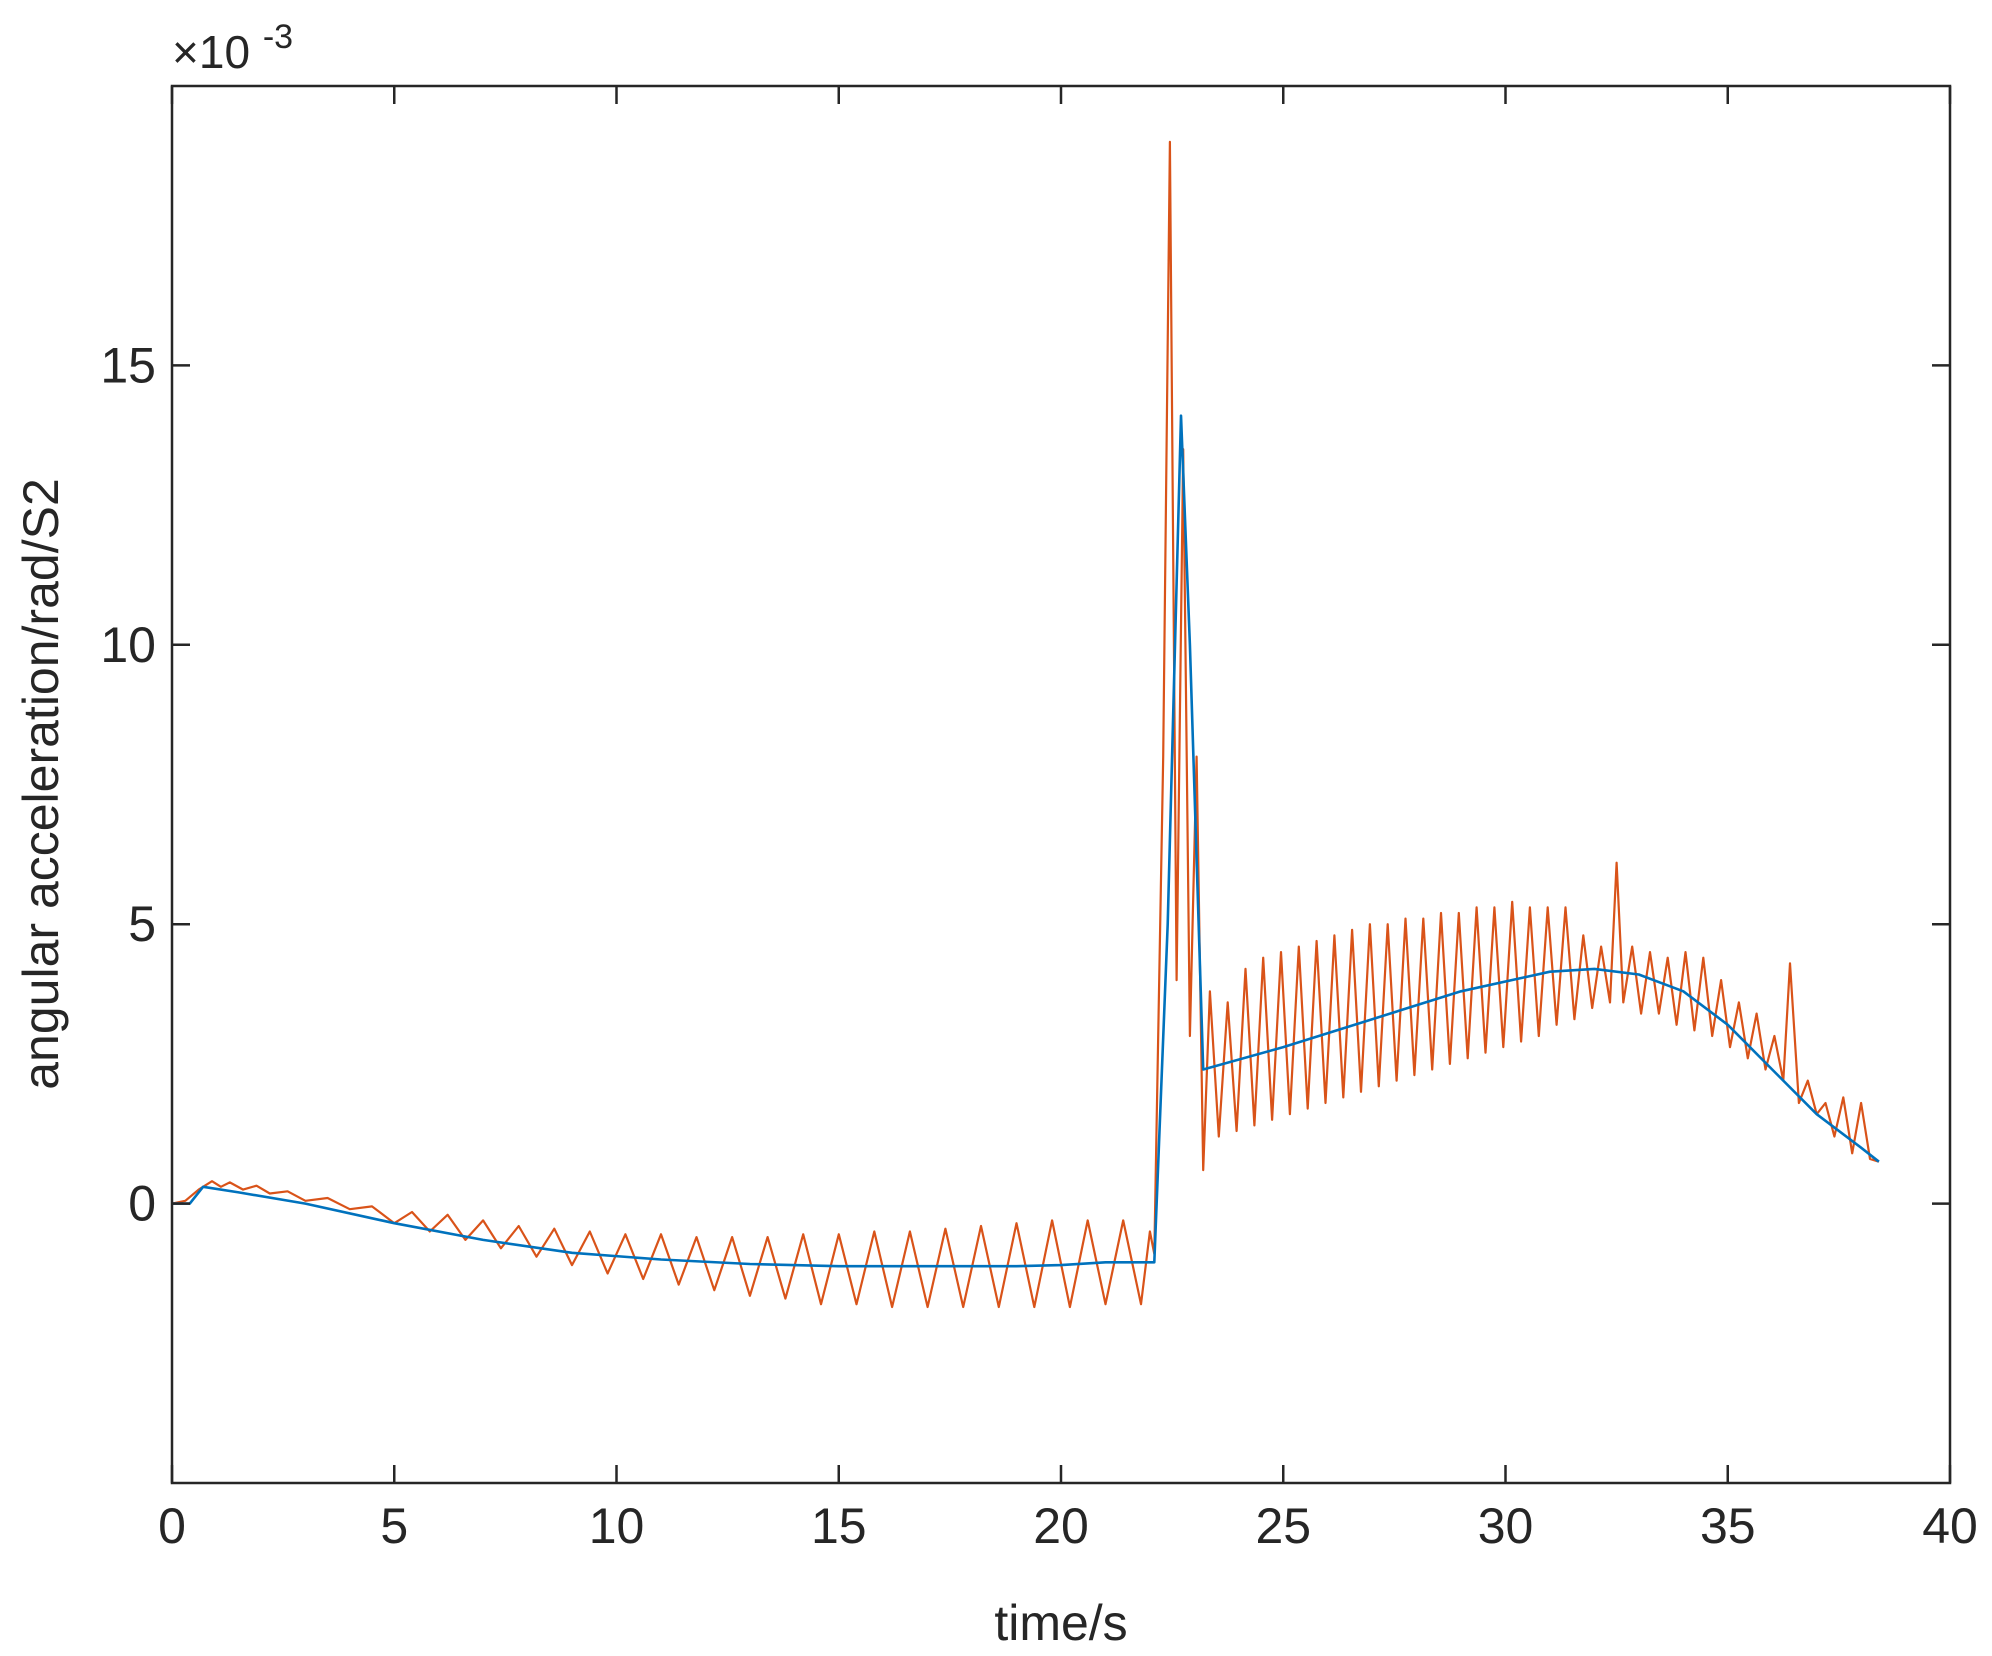  What do you see at coordinates (128, 645) in the screenshot?
I see `y-tick-label: 10` at bounding box center [128, 645].